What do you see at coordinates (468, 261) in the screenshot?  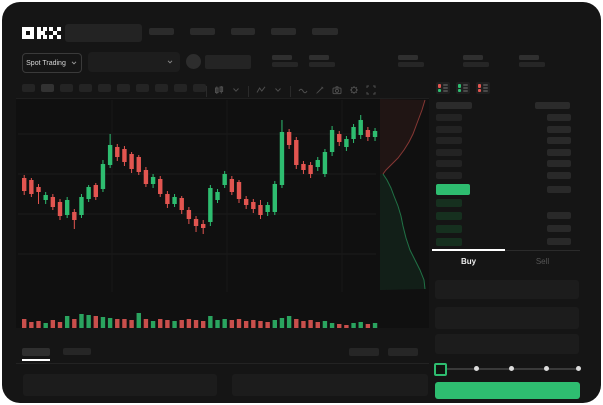 I see `tab-buy: Buy` at bounding box center [468, 261].